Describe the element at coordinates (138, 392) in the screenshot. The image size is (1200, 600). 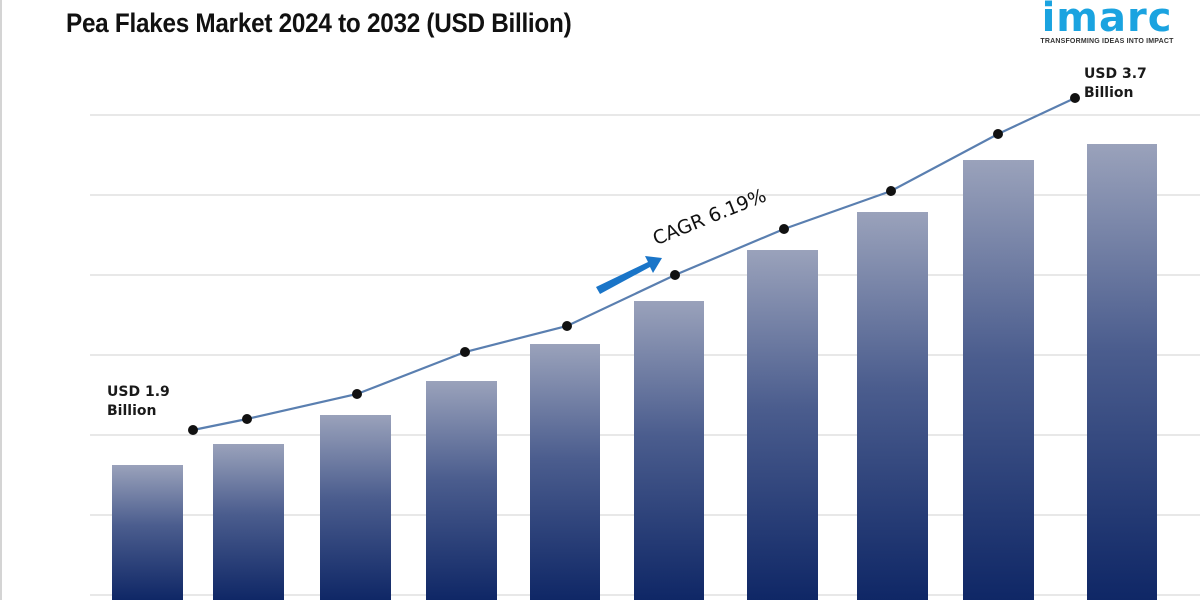
I see `start-value-text: USD 1.9` at that location.